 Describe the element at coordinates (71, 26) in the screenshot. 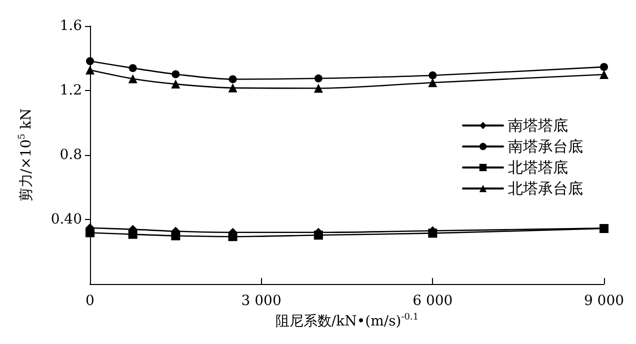

I see `y-tick-label: 1.6` at that location.